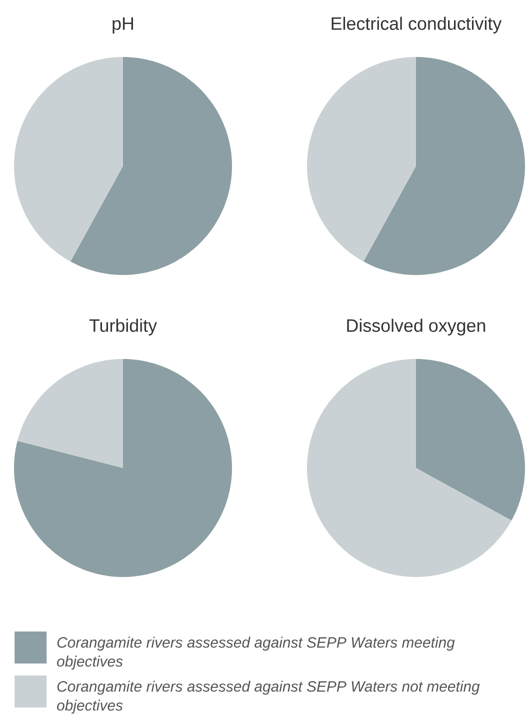 The height and width of the screenshot is (727, 527). What do you see at coordinates (122, 25) in the screenshot?
I see `chart-title: pH` at bounding box center [122, 25].